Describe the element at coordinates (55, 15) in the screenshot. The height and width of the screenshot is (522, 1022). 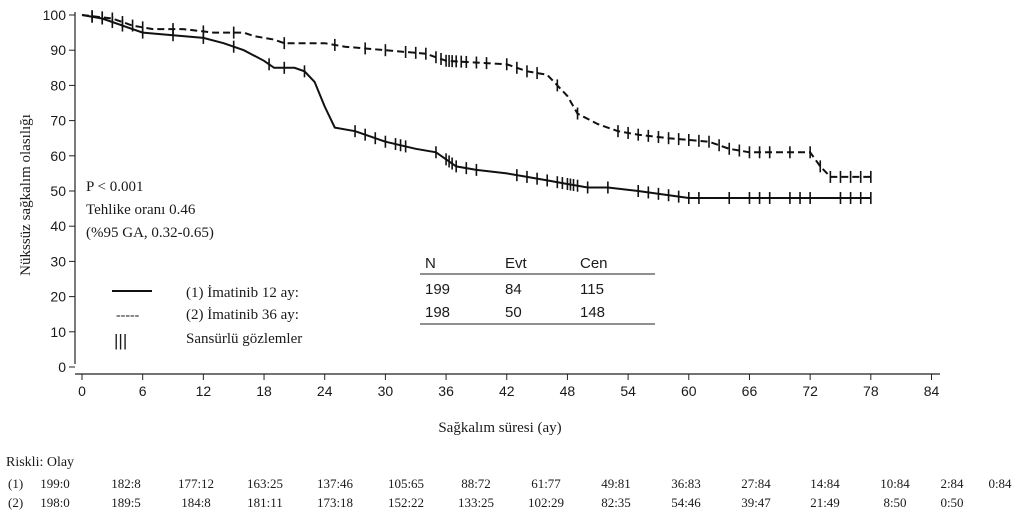
I see `y-tick-label: 100` at that location.